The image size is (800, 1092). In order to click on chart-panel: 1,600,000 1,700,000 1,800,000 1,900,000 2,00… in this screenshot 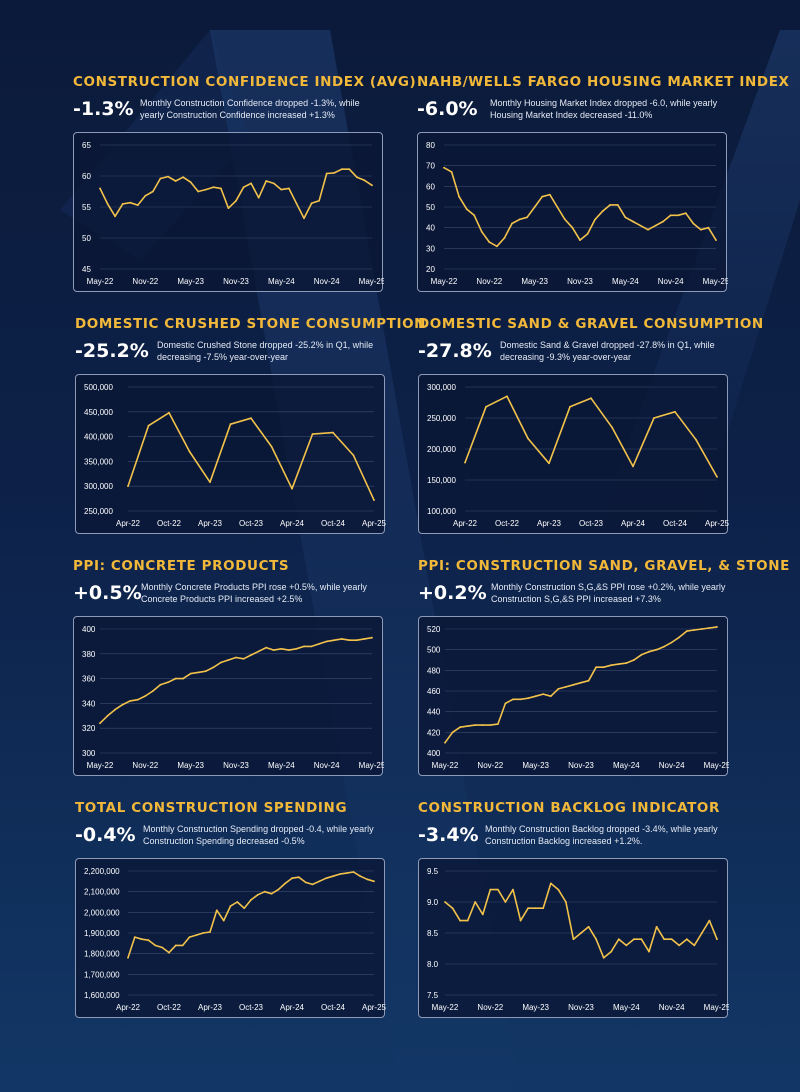, I will do `click(230, 938)`.